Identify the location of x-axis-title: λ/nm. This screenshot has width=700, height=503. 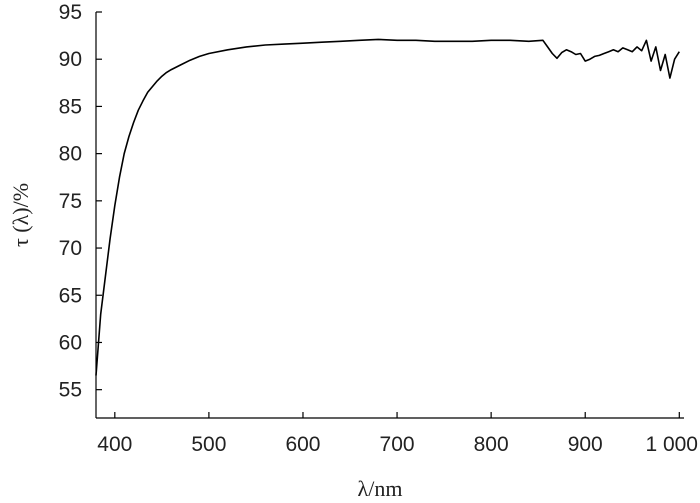
(380, 488).